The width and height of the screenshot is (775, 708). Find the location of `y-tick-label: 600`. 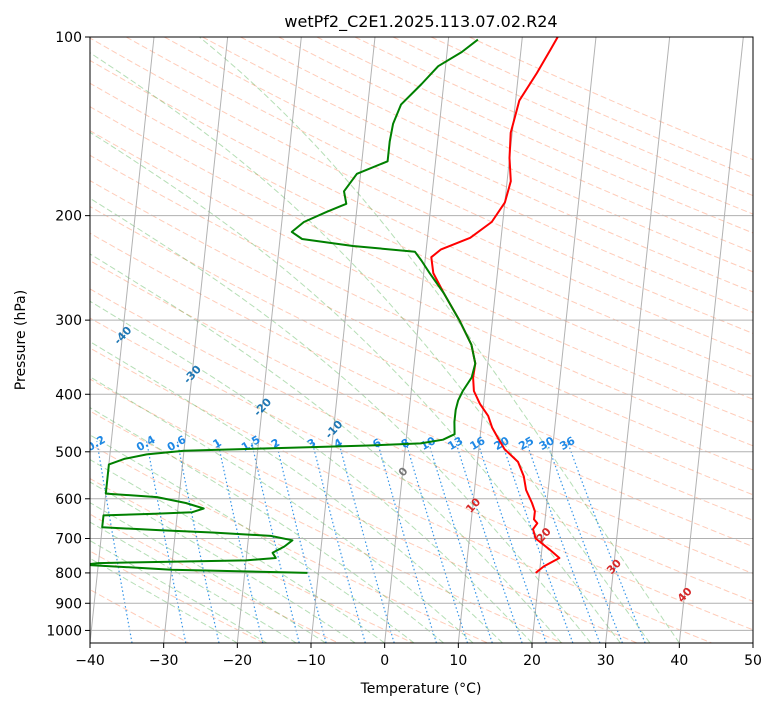

y-tick-label: 600 is located at coordinates (68, 500).